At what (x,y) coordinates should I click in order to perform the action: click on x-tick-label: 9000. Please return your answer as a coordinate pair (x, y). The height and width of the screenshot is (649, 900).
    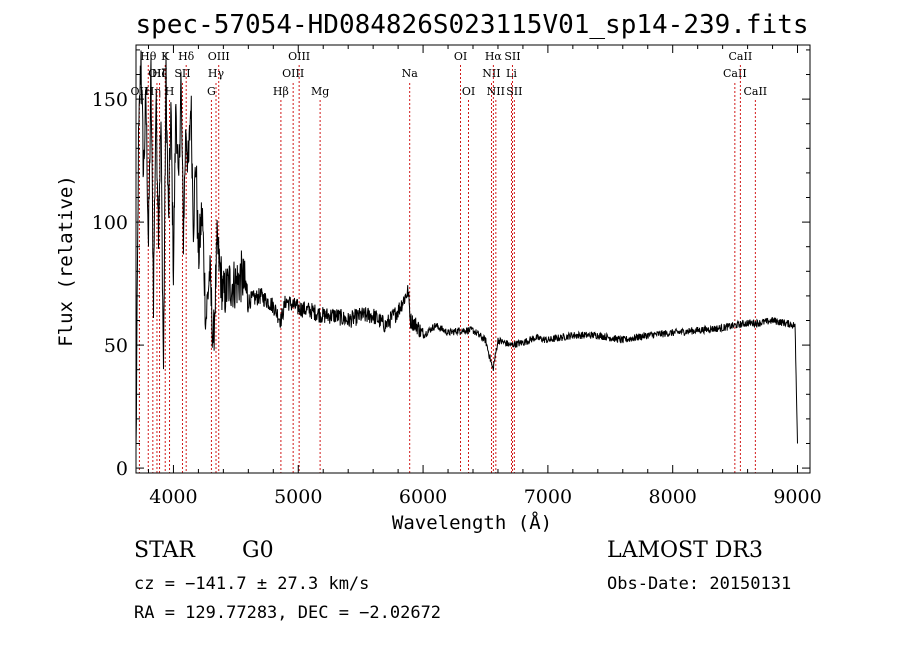
    Looking at the image, I should click on (797, 497).